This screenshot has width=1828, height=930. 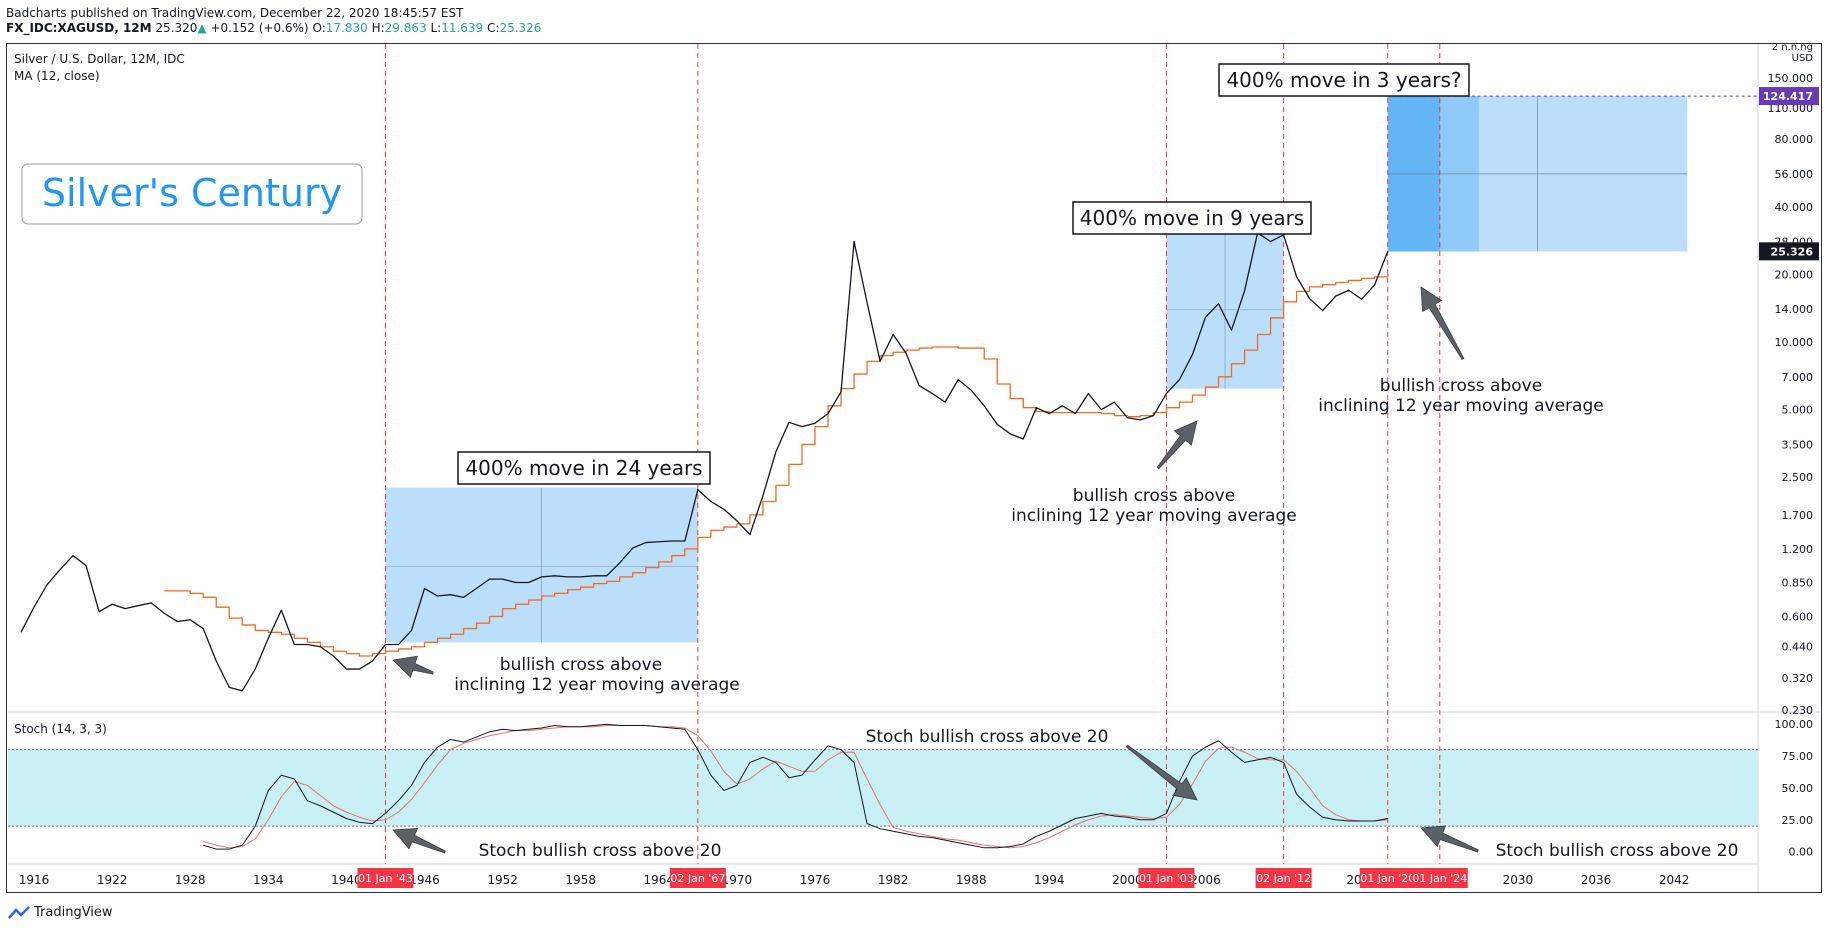 I want to click on last-value-label: 25.326, so click(x=1792, y=251).